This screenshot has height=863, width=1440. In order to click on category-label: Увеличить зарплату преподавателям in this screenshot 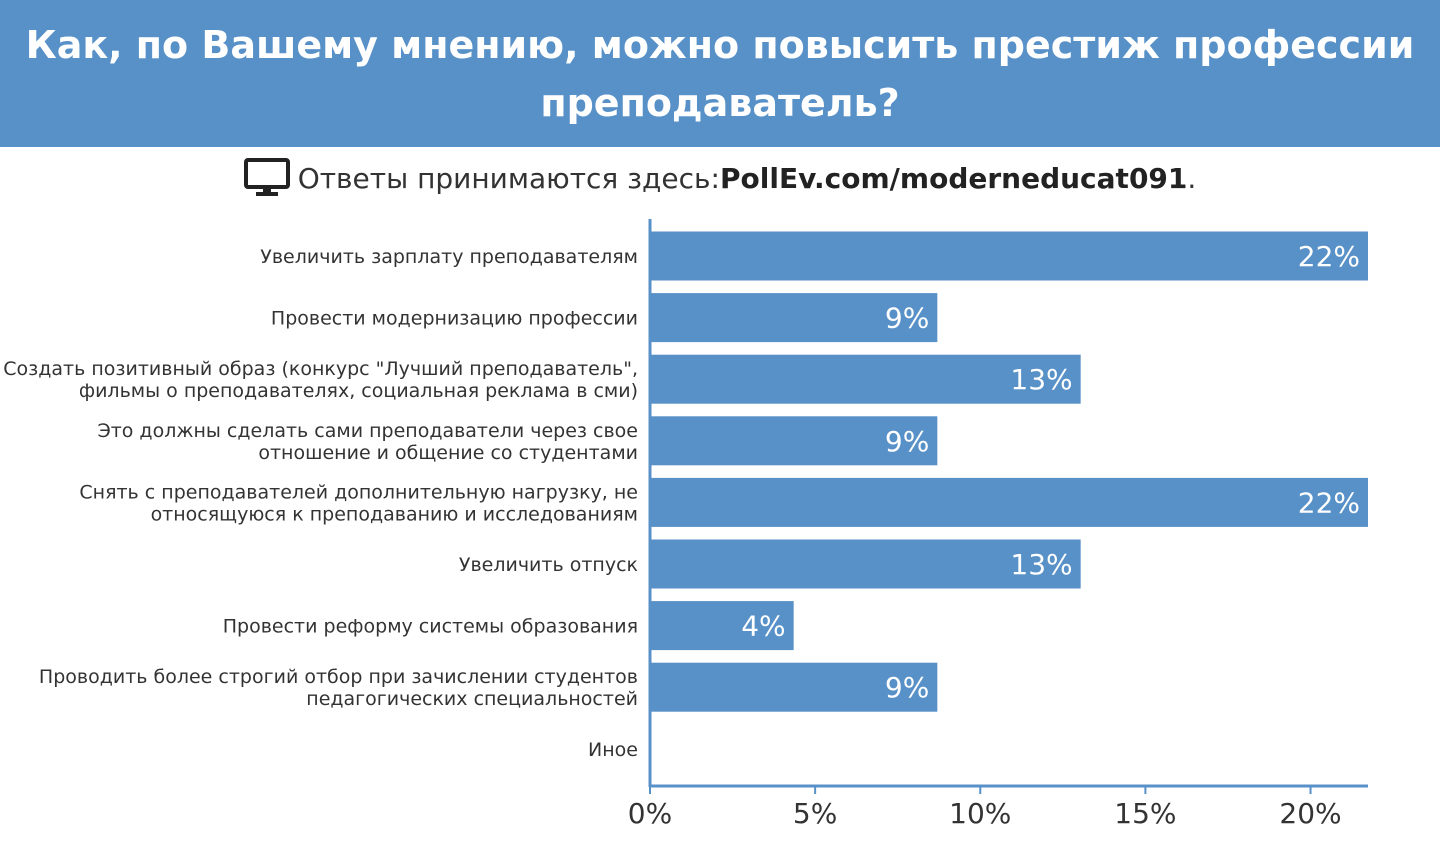, I will do `click(449, 257)`.